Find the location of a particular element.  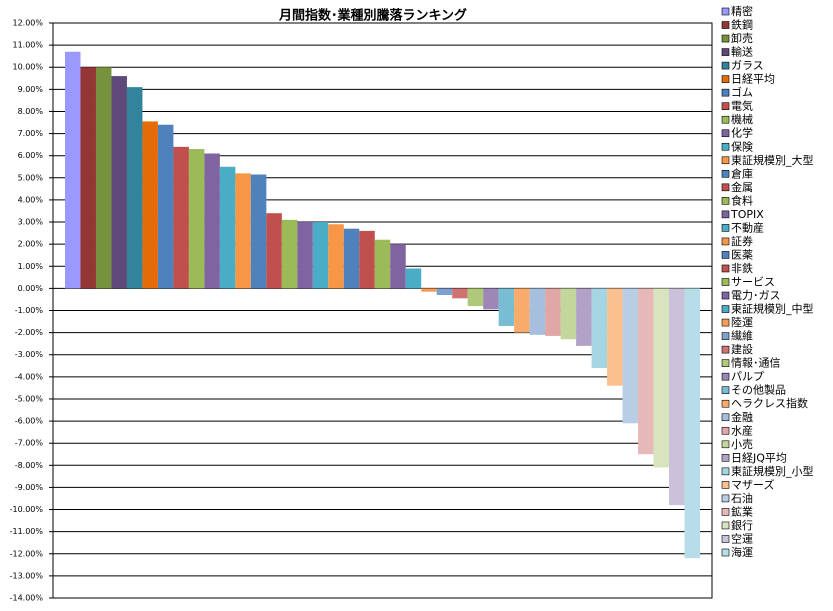

y-tick-label: -9.00% is located at coordinates (29, 487).